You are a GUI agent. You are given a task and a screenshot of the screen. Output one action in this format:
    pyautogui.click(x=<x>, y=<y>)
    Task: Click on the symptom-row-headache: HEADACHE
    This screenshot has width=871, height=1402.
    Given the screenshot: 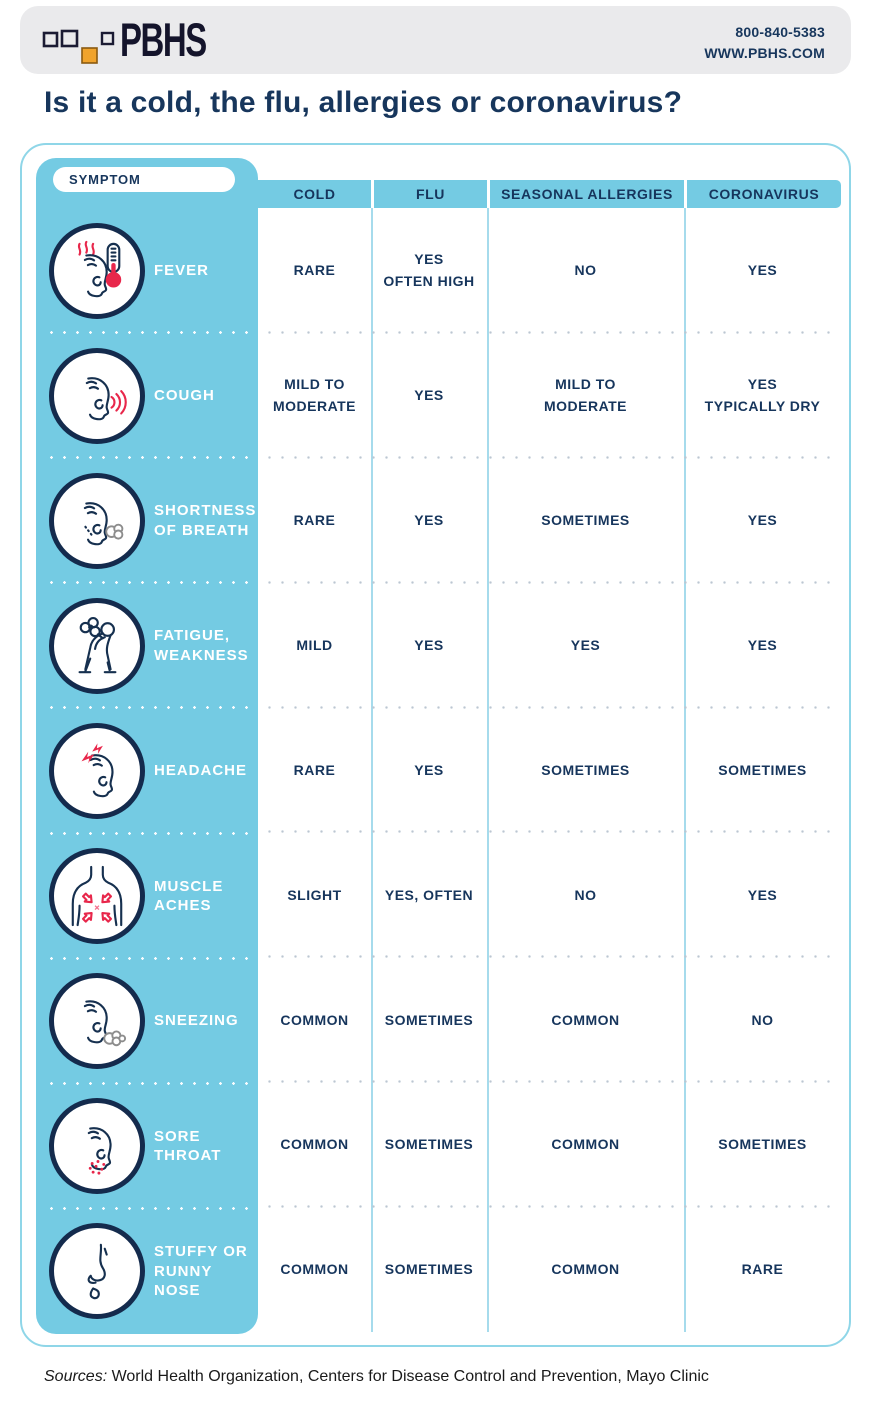 What is the action you would take?
    pyautogui.click(x=147, y=771)
    